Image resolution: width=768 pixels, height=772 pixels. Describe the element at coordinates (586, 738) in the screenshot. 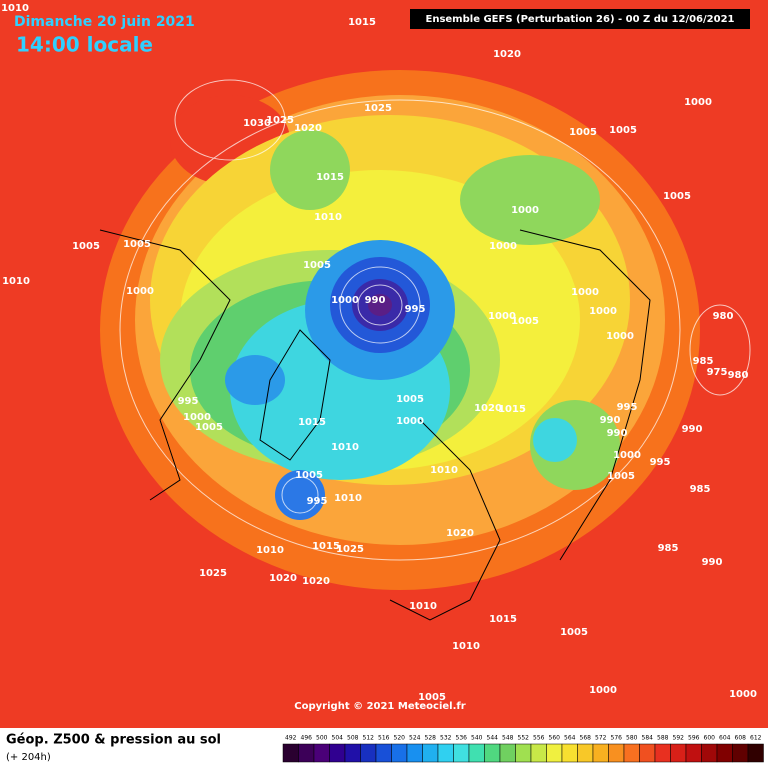

I see `scale-label: 568` at that location.